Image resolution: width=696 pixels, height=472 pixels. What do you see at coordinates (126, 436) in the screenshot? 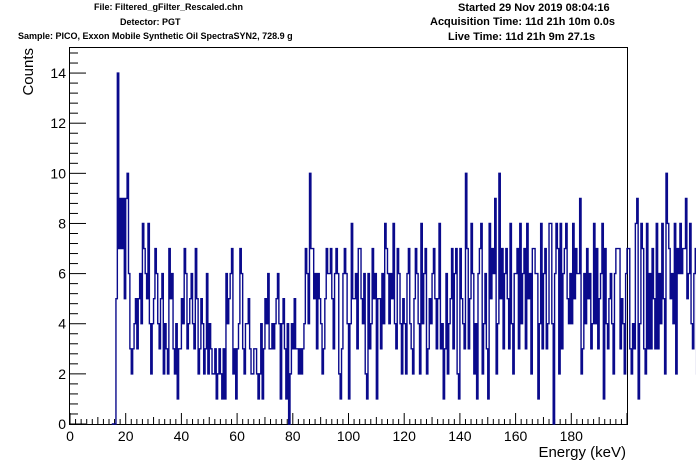
I see `x-tick-label: 20` at bounding box center [126, 436].